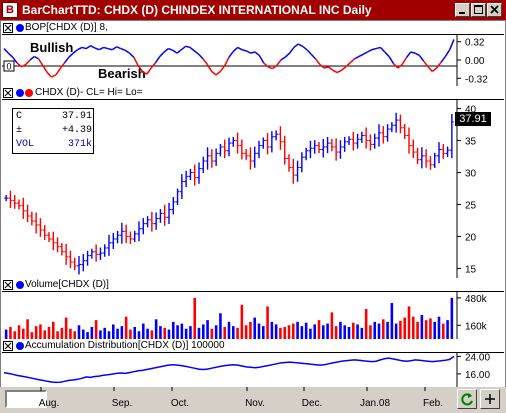 The width and height of the screenshot is (506, 413). Describe the element at coordinates (51, 47) in the screenshot. I see `bullish-label: Bullish` at that location.